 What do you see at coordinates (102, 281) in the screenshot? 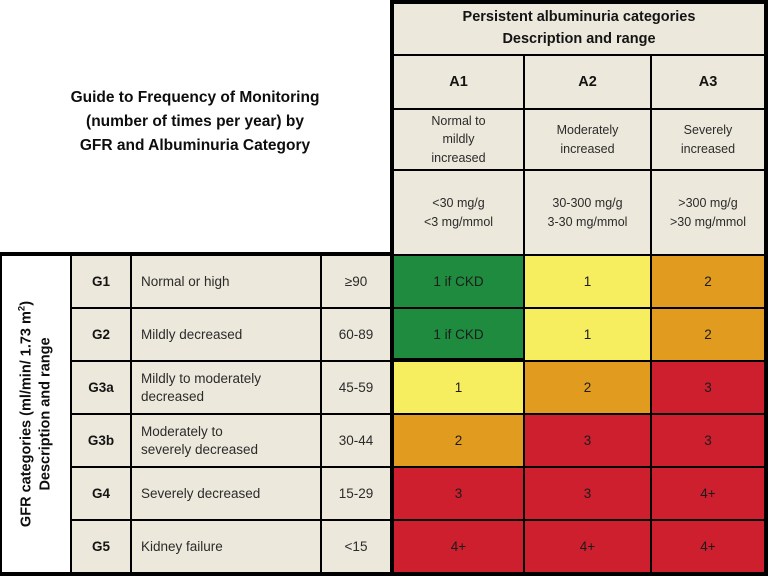
I see `gfr-code-g1: G1` at bounding box center [102, 281].